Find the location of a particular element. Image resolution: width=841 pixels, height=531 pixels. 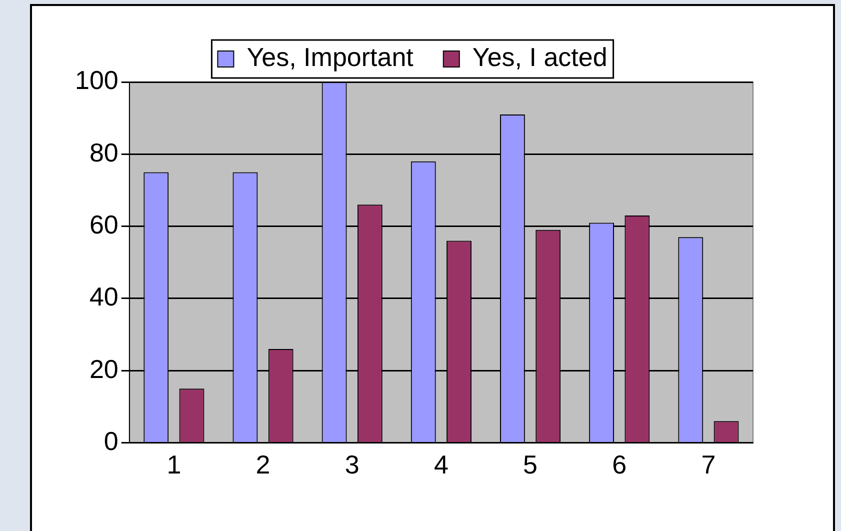

legend-label: Yes, I acted is located at coordinates (540, 57).